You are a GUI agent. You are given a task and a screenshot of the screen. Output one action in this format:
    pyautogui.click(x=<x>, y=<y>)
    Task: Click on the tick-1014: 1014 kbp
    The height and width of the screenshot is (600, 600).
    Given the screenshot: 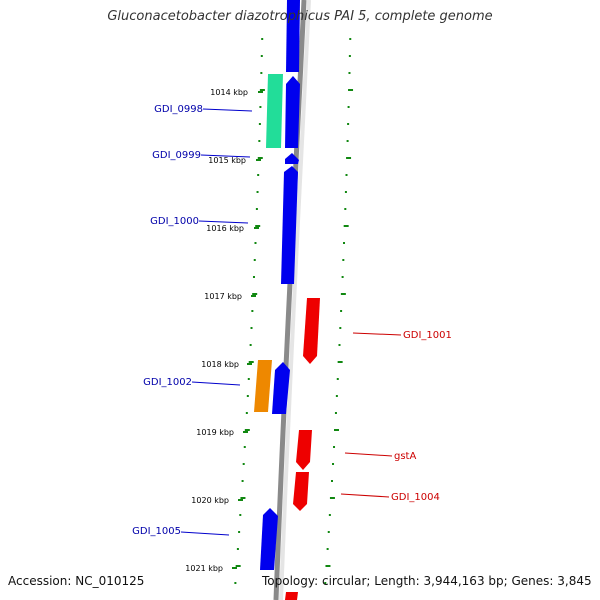 What is the action you would take?
    pyautogui.click(x=236, y=92)
    